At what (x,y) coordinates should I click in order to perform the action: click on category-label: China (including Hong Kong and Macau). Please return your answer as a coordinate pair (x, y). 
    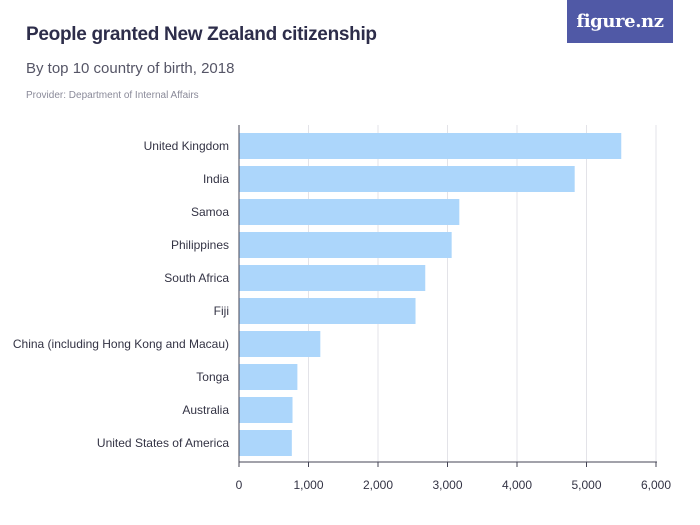
    Looking at the image, I should click on (121, 344).